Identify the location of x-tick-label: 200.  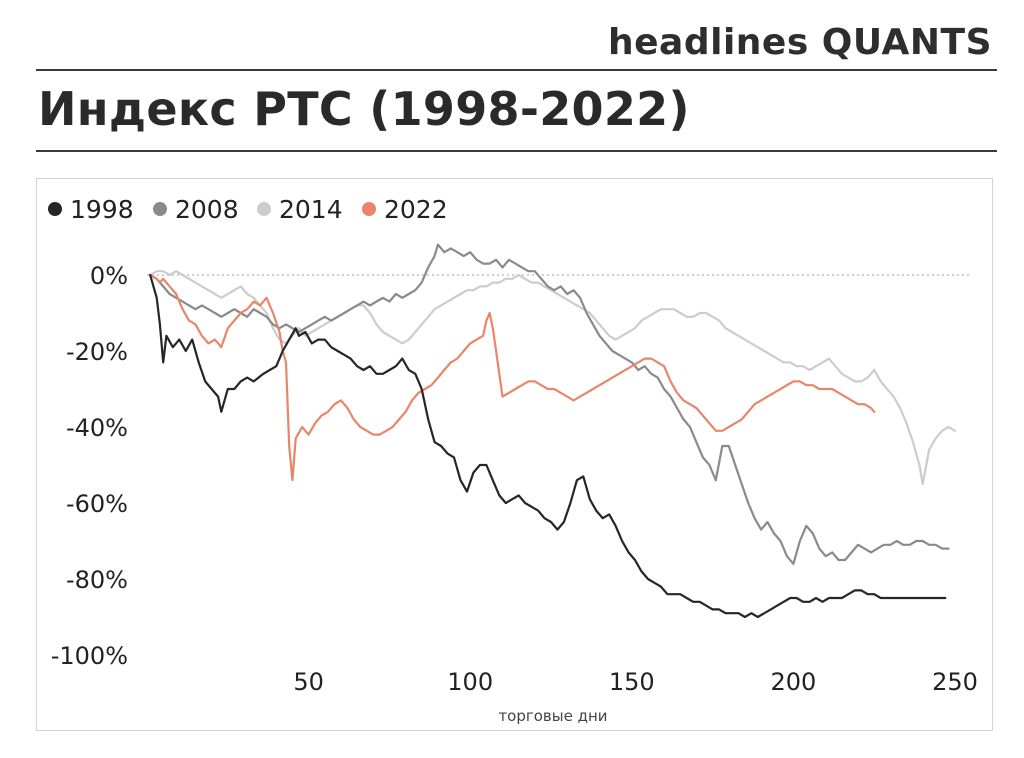
(793, 682).